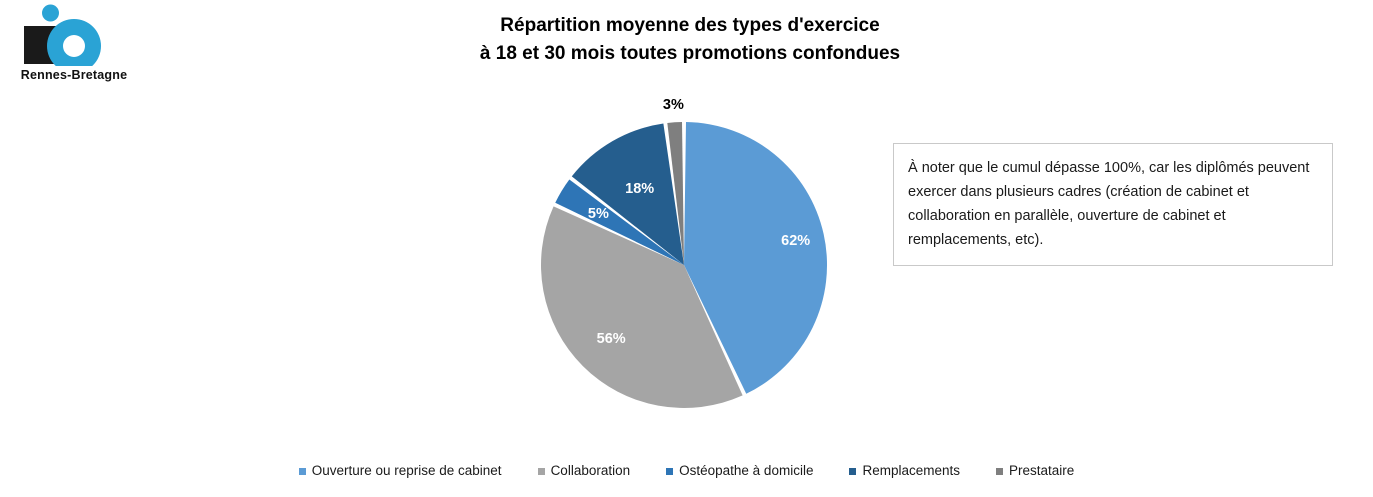  What do you see at coordinates (756, 258) in the screenshot?
I see `pie-slice: Ouverture ou reprise de cabinet — 62%` at bounding box center [756, 258].